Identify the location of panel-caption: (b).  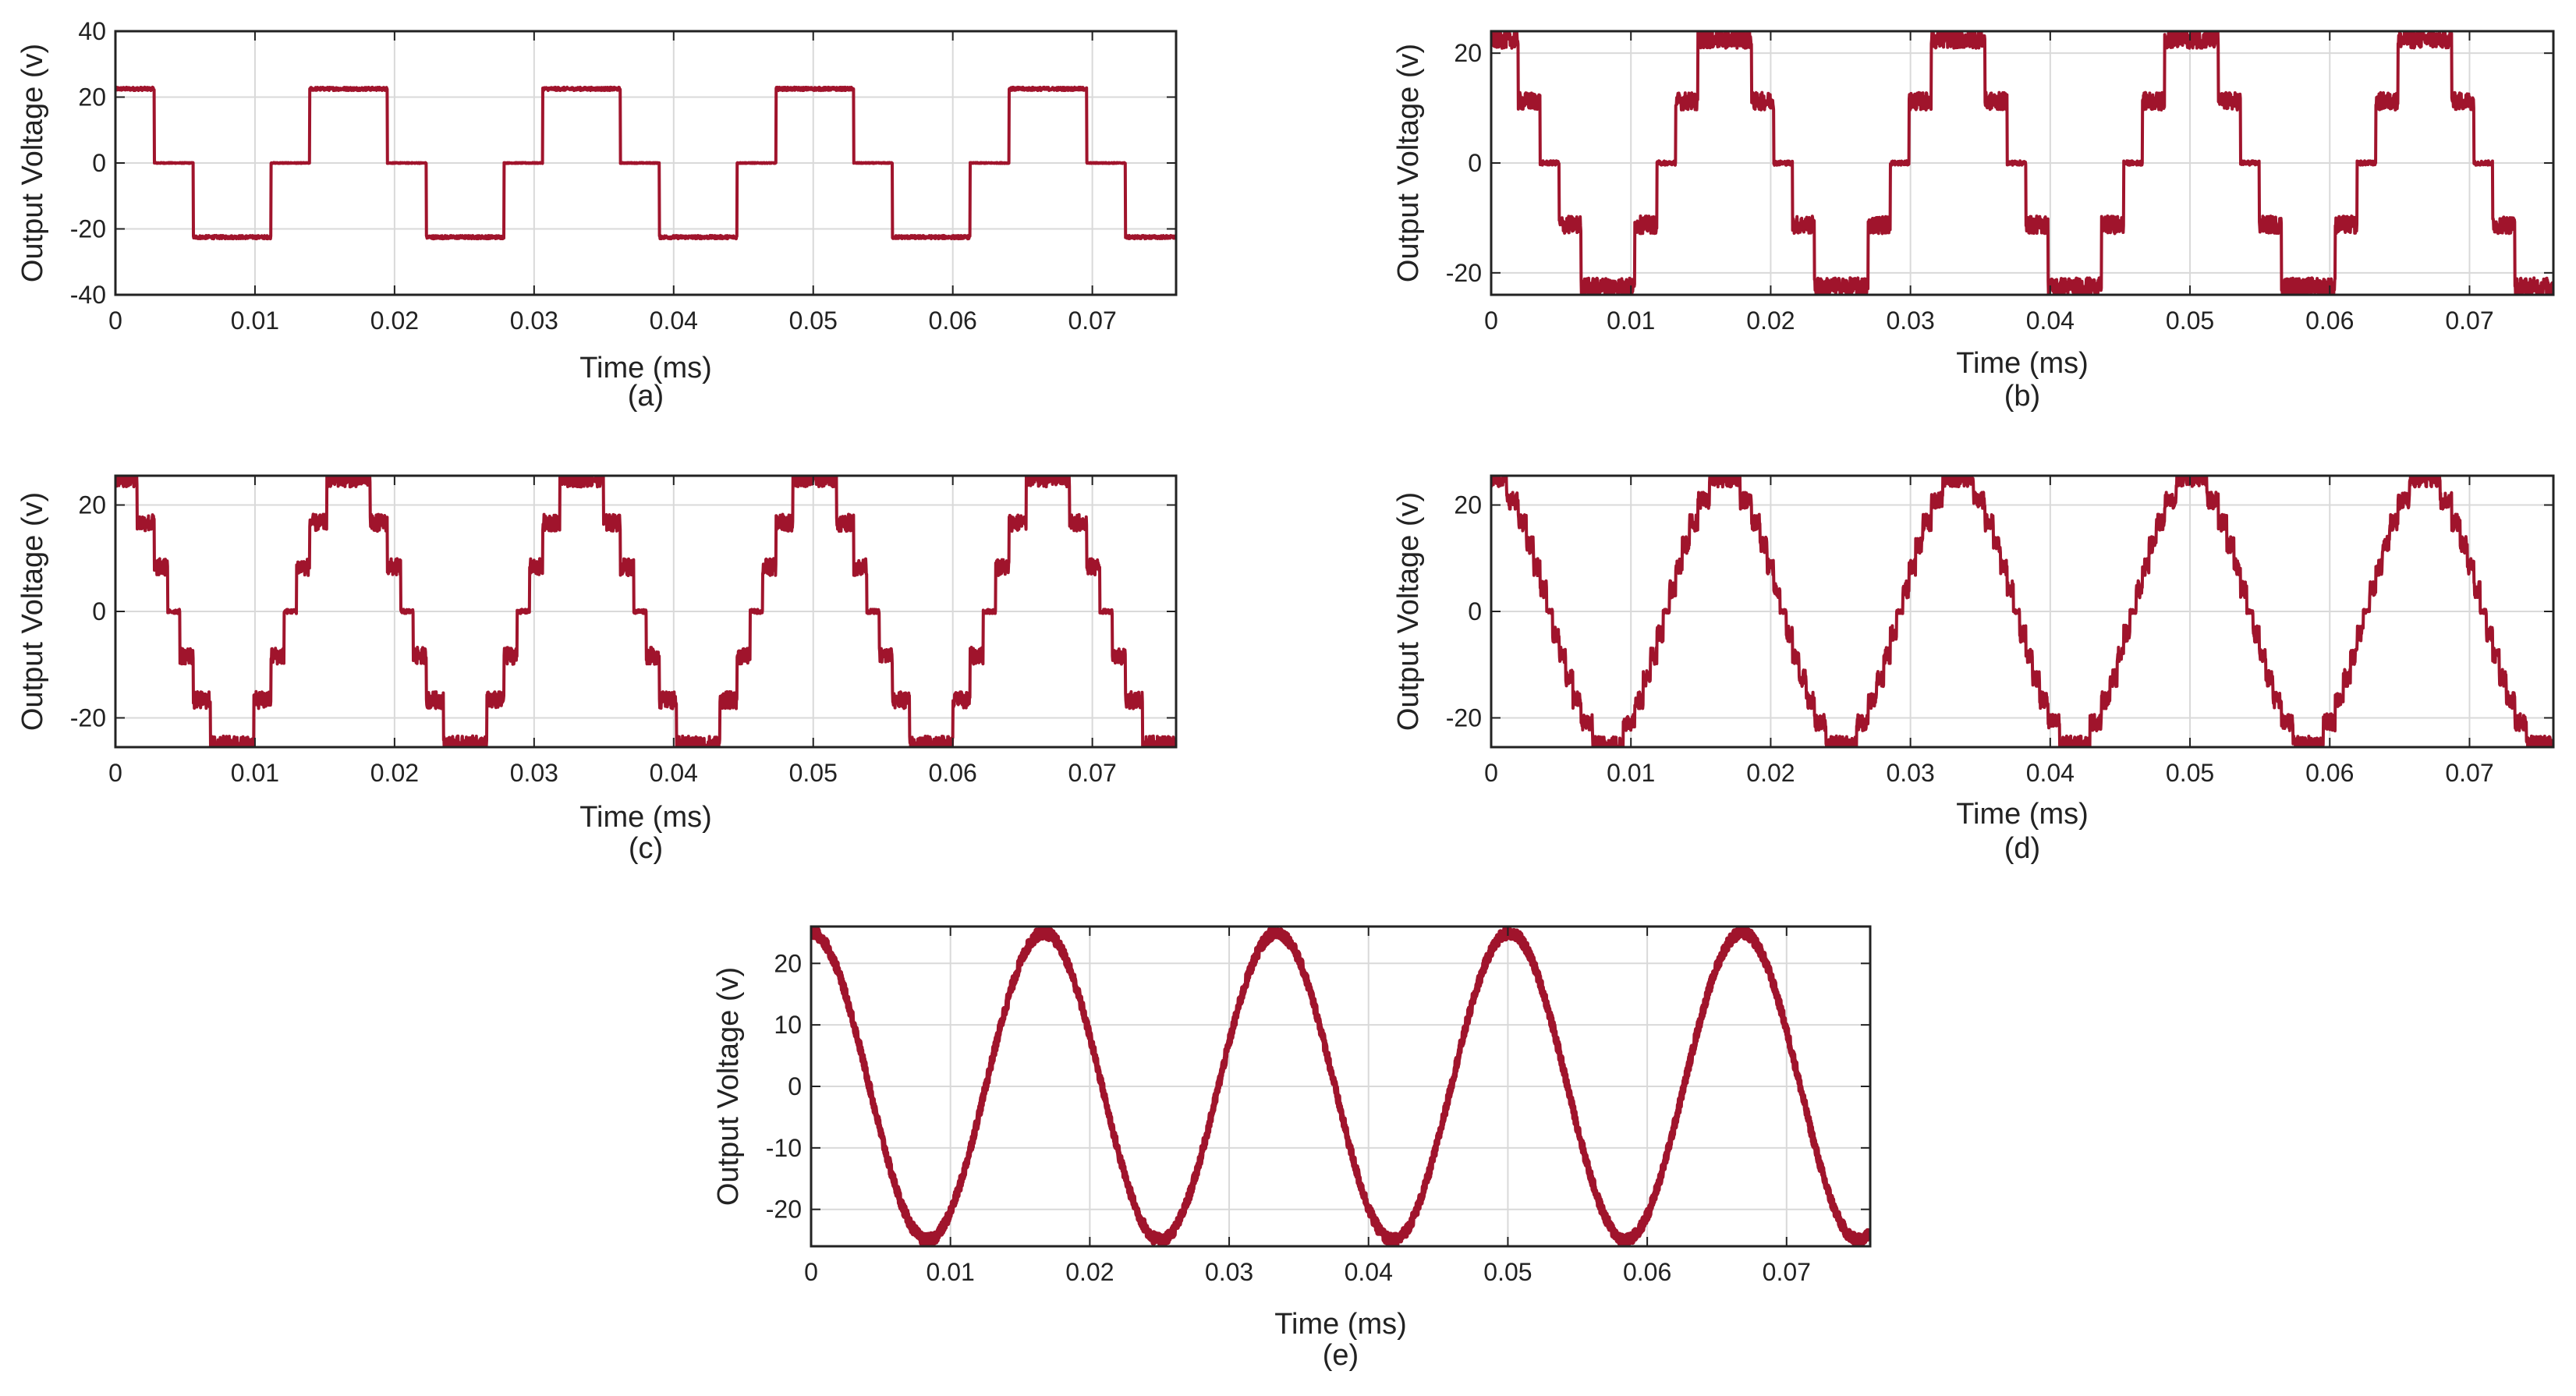
(2022, 396).